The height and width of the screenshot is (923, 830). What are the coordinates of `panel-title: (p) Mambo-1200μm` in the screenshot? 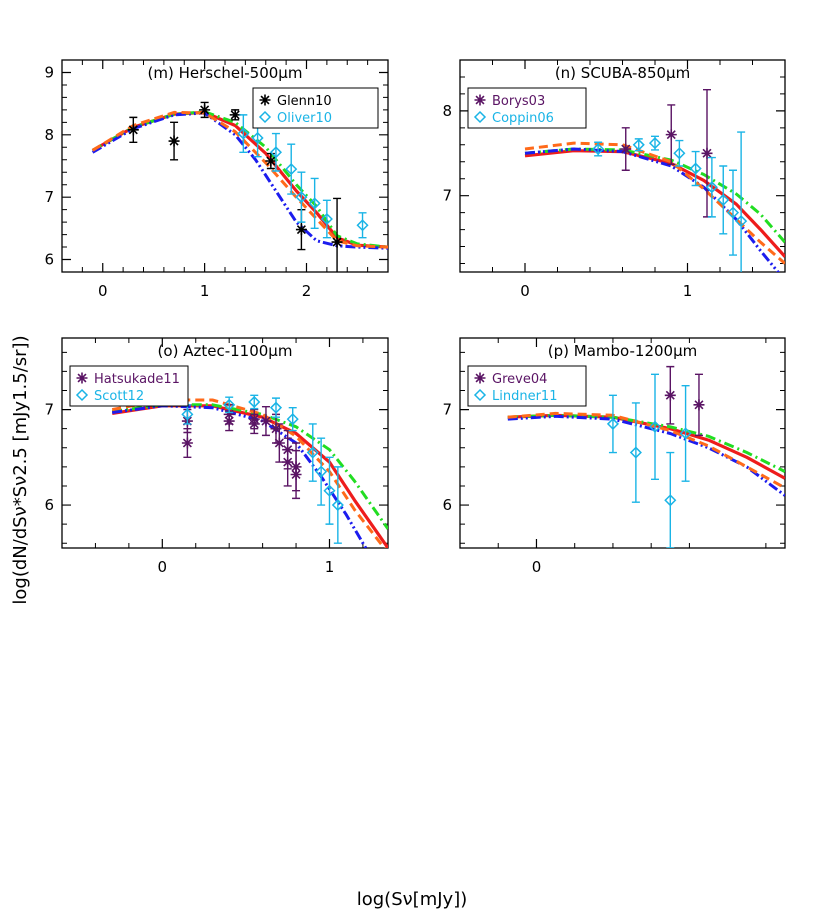 It's located at (622, 351).